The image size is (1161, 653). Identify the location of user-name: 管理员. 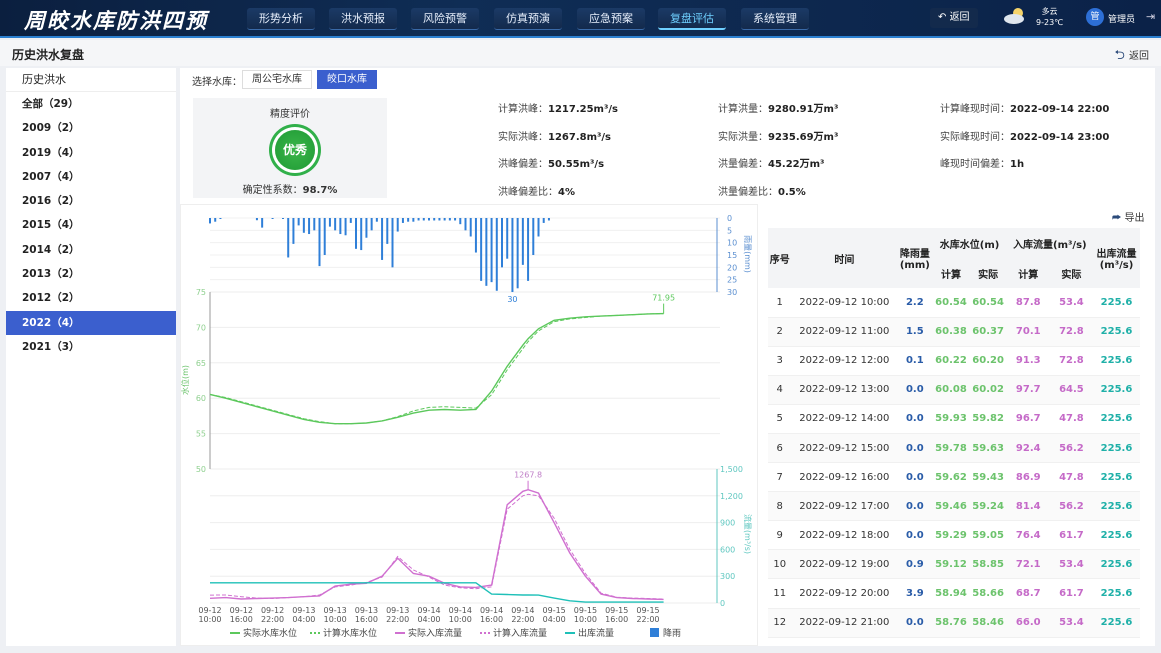
(1122, 20).